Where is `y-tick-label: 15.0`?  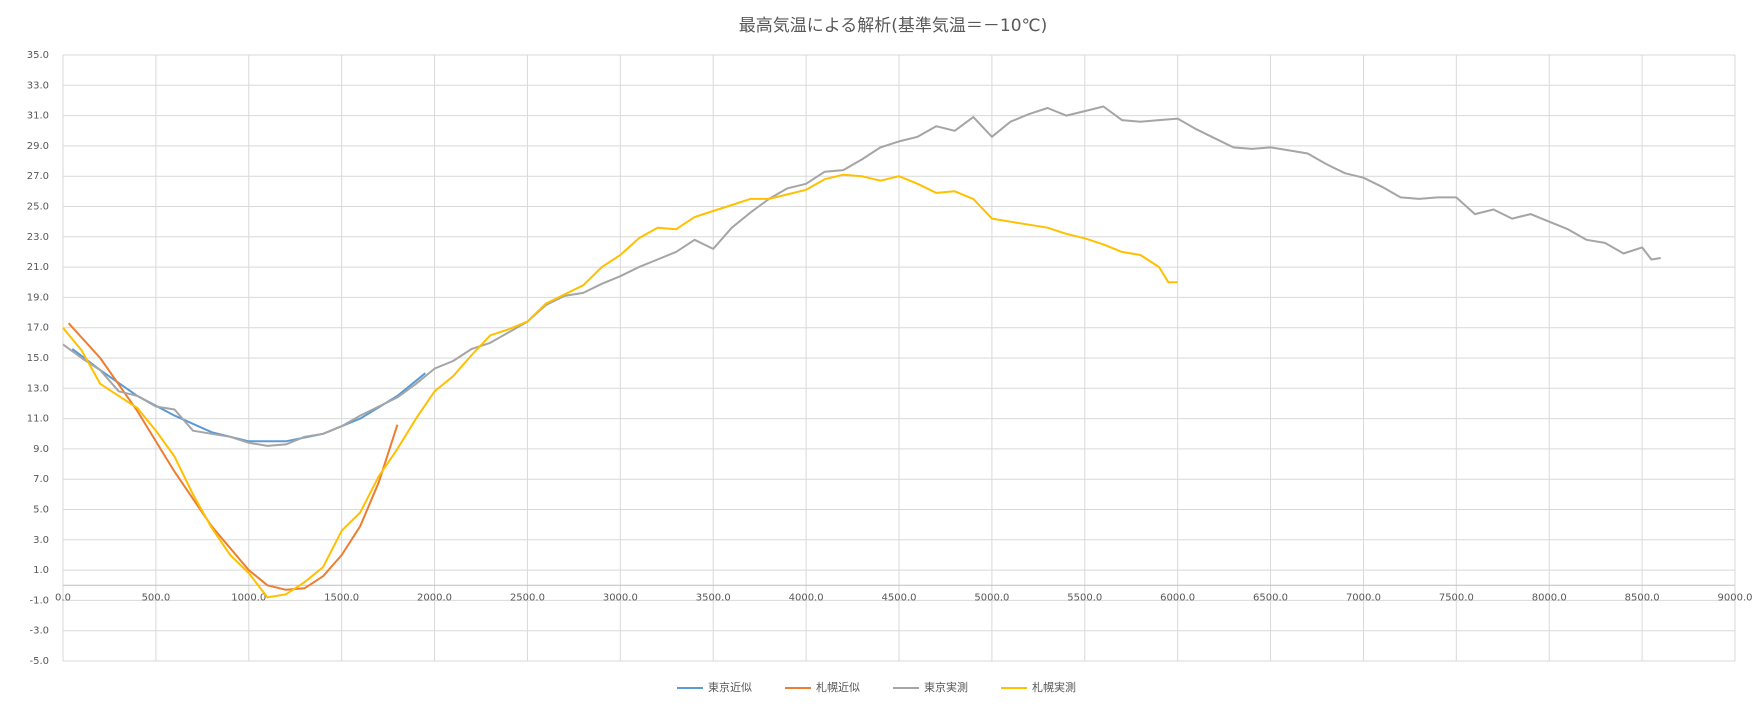 y-tick-label: 15.0 is located at coordinates (38, 358).